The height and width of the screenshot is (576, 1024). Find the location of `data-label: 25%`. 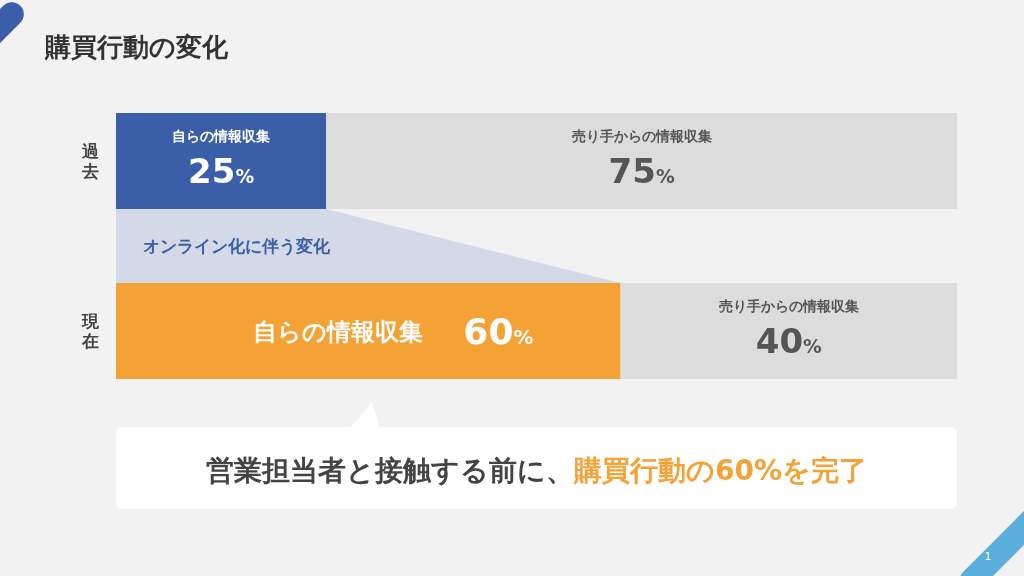

data-label: 25% is located at coordinates (221, 171).